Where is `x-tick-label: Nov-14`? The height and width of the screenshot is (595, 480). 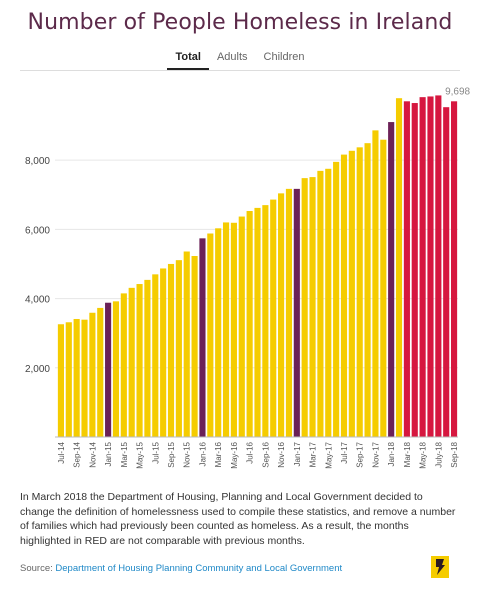 x-tick-label: Nov-14 is located at coordinates (92, 454).